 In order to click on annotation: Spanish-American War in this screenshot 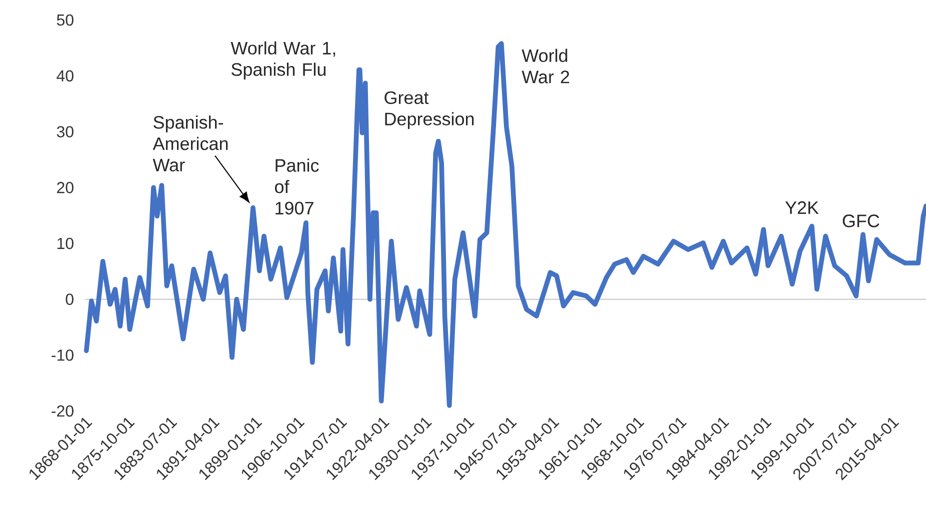, I will do `click(190, 144)`.